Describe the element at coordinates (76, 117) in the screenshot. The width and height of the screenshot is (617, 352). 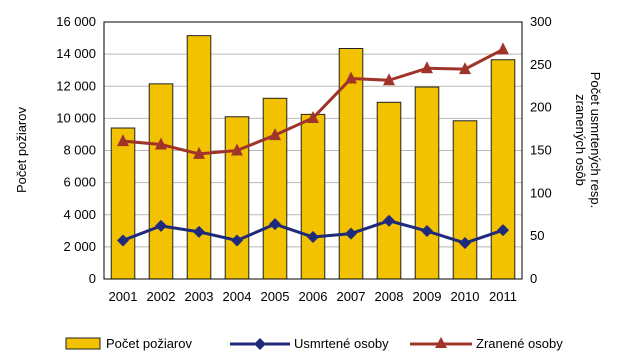
I see `left-tick-label: 10 000` at that location.